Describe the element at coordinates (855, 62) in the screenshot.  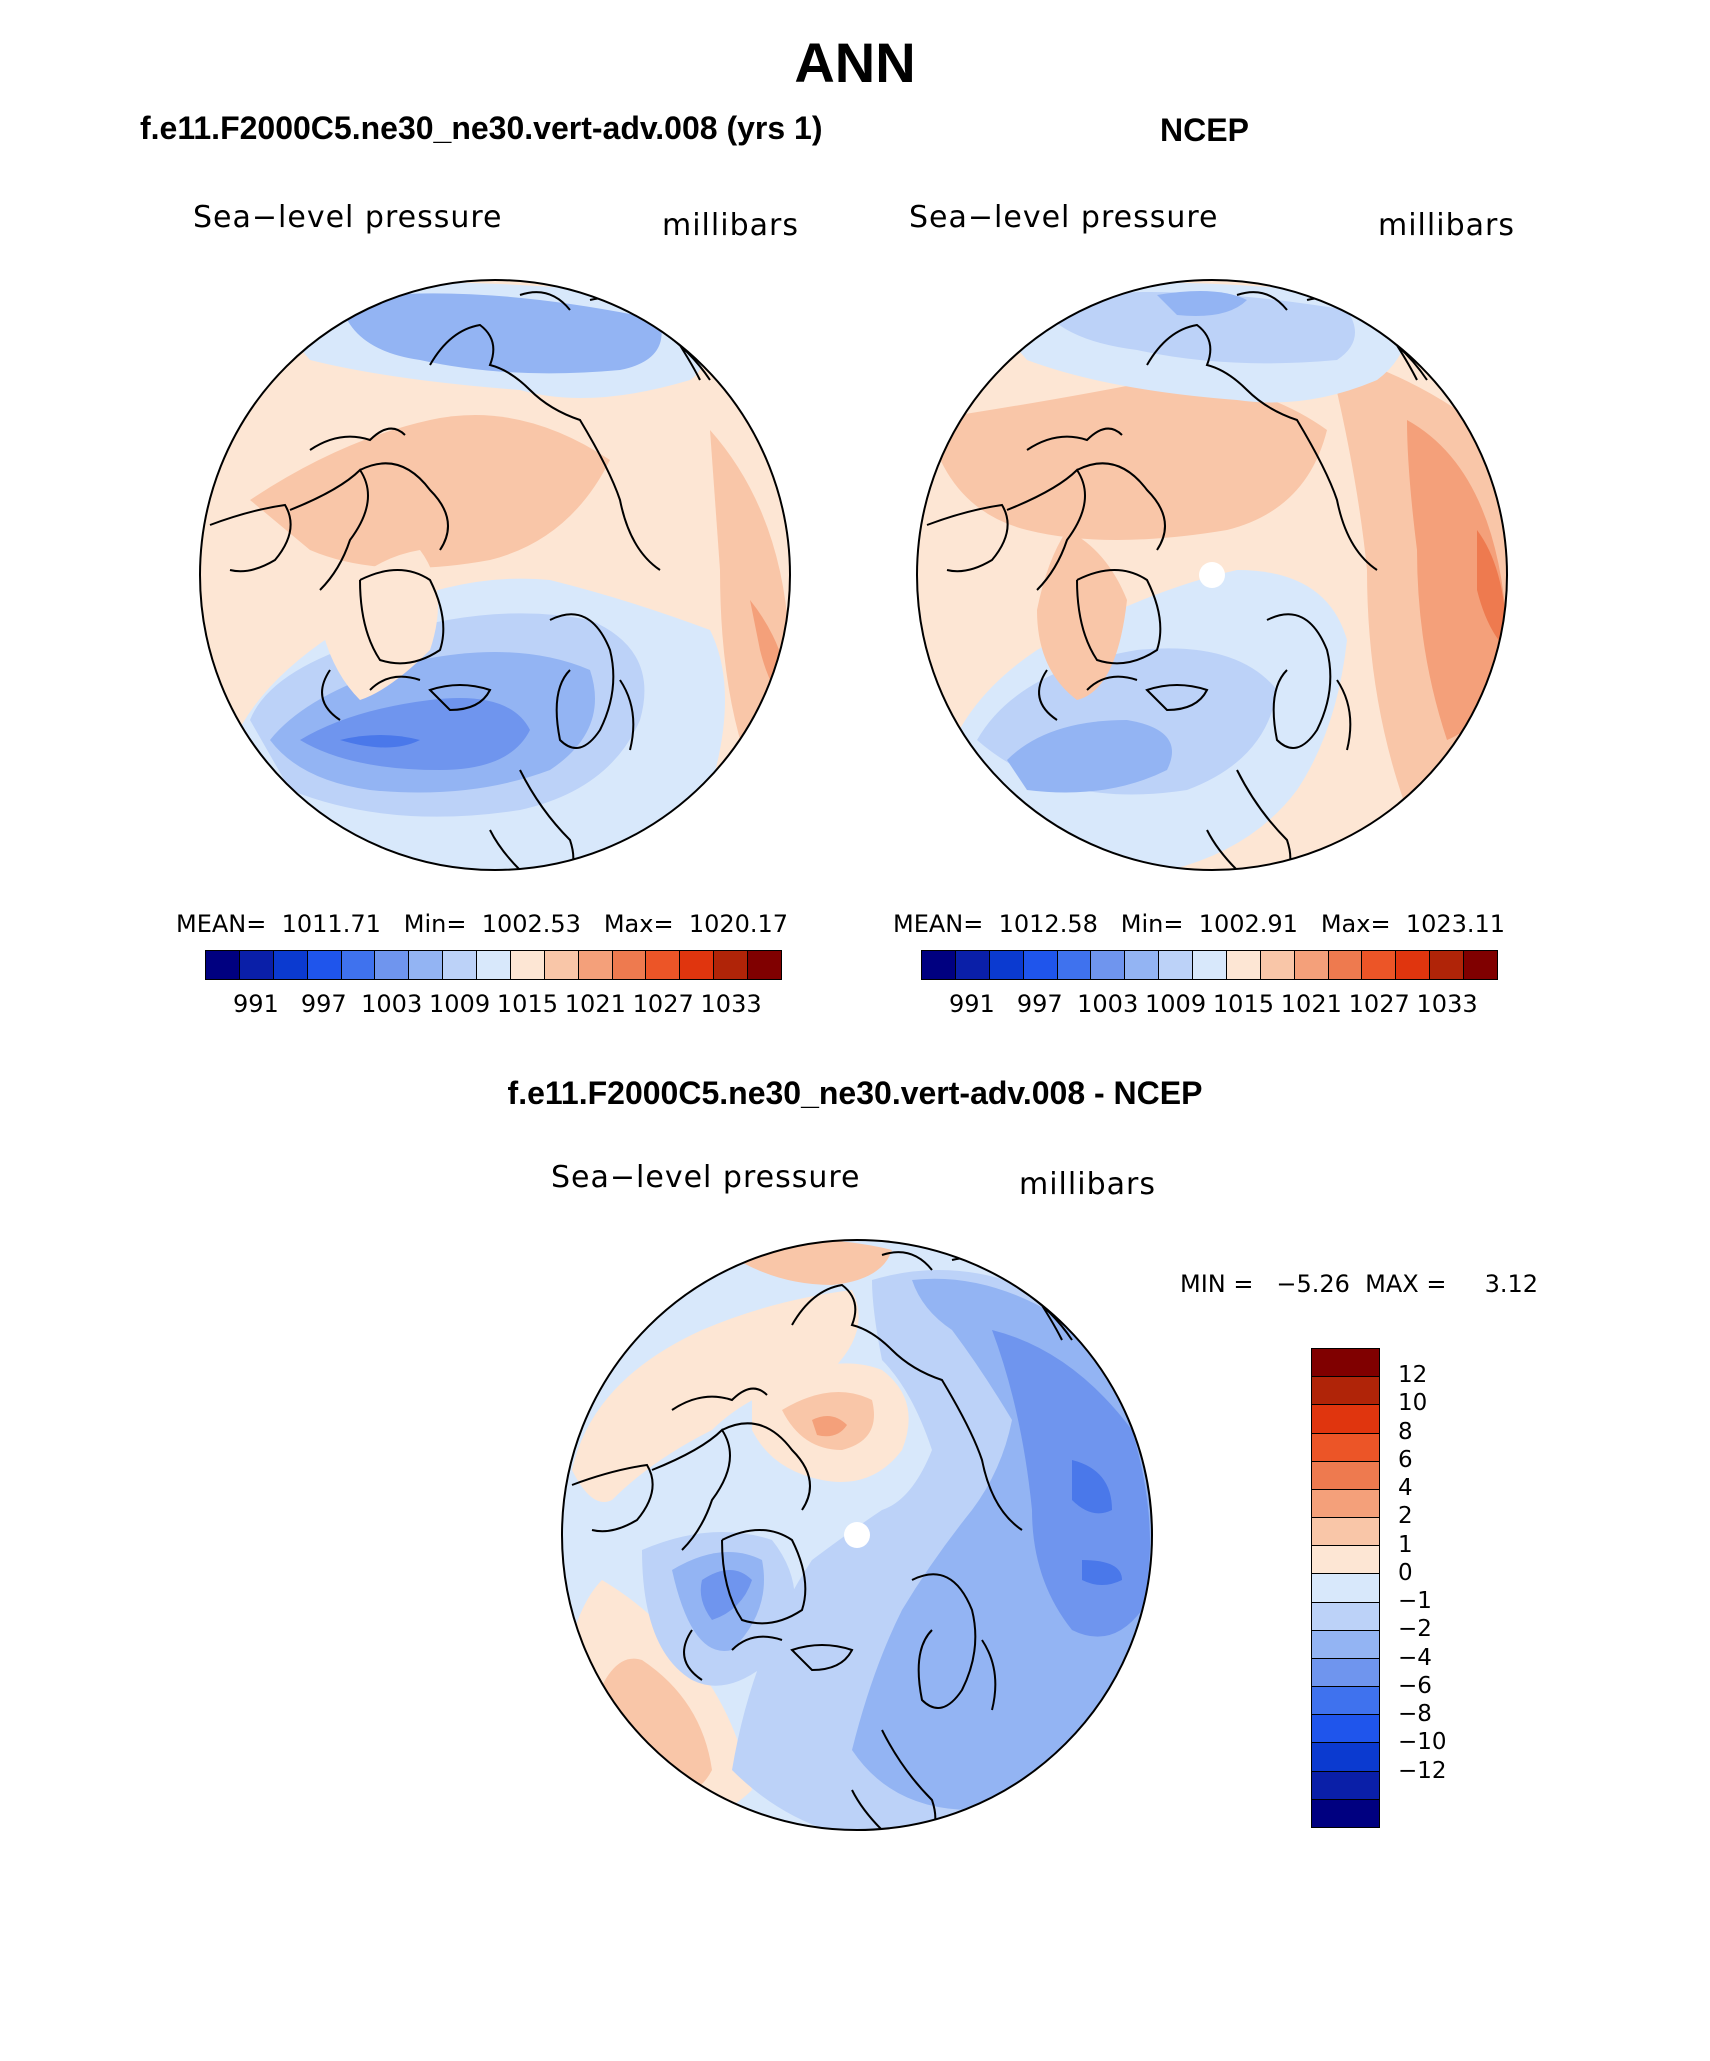
I see `main-title: ANN` at that location.